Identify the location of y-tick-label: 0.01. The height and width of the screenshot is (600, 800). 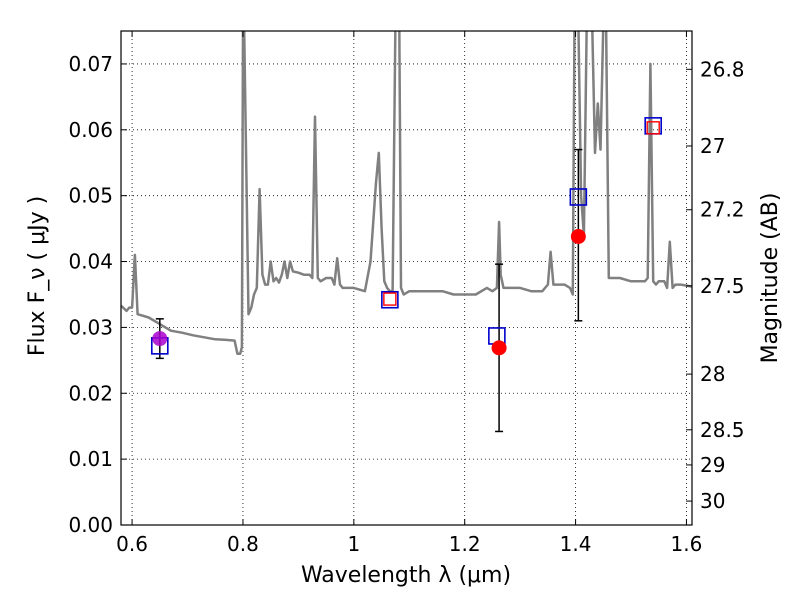
(90, 459).